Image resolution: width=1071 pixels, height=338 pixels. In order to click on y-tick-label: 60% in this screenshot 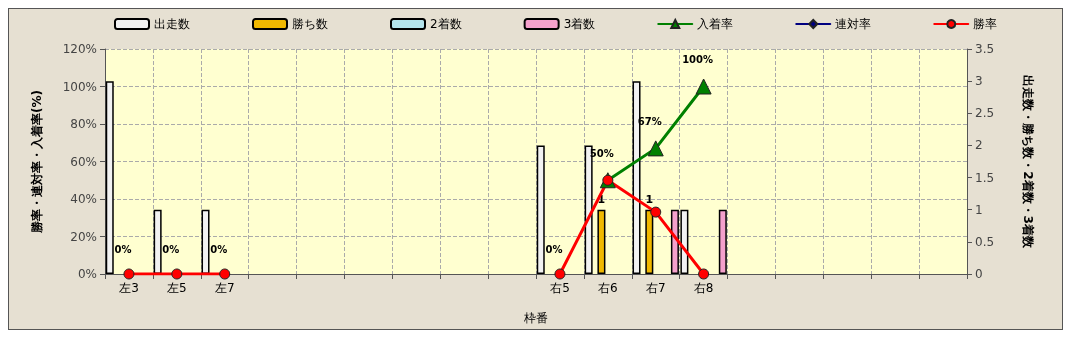, I will do `click(83, 161)`.